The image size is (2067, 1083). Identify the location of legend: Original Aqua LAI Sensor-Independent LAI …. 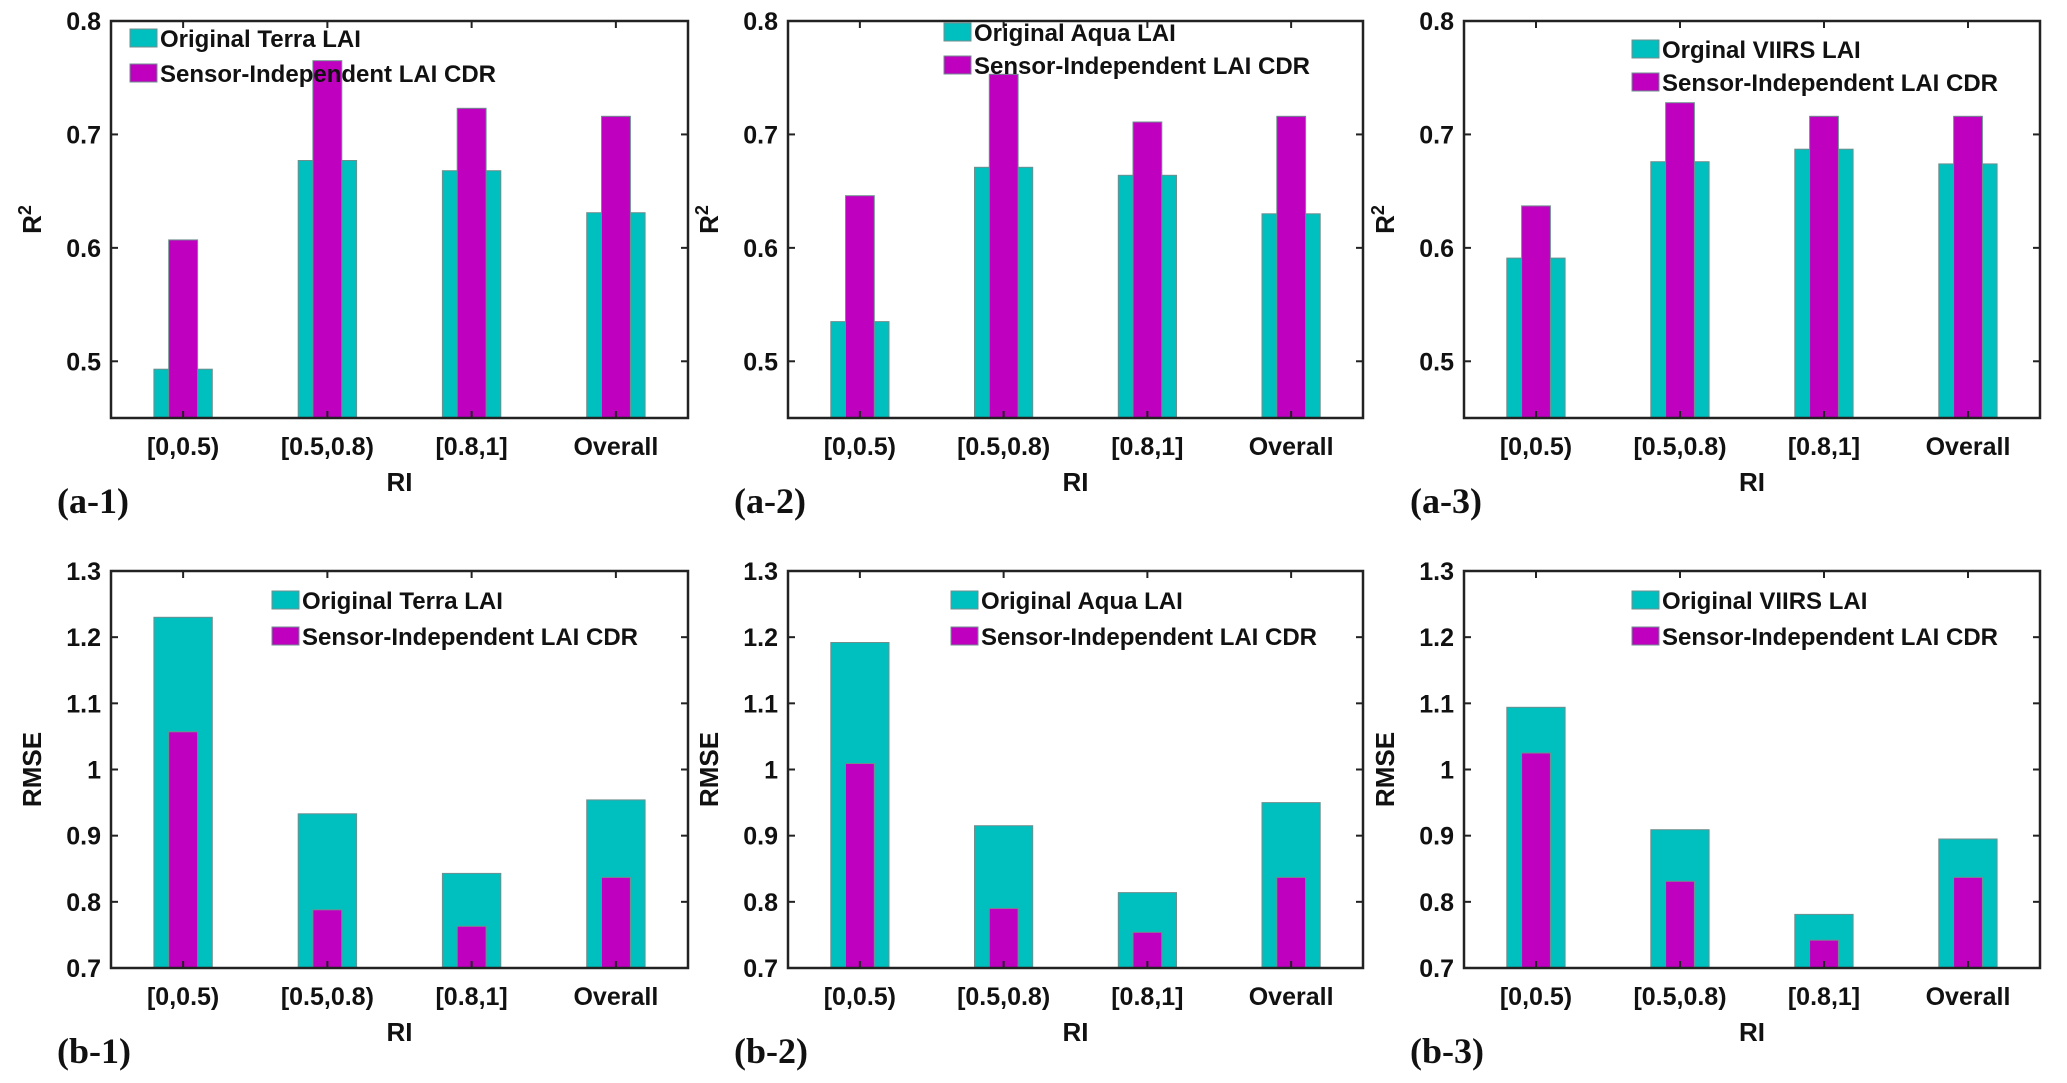
(1126, 50).